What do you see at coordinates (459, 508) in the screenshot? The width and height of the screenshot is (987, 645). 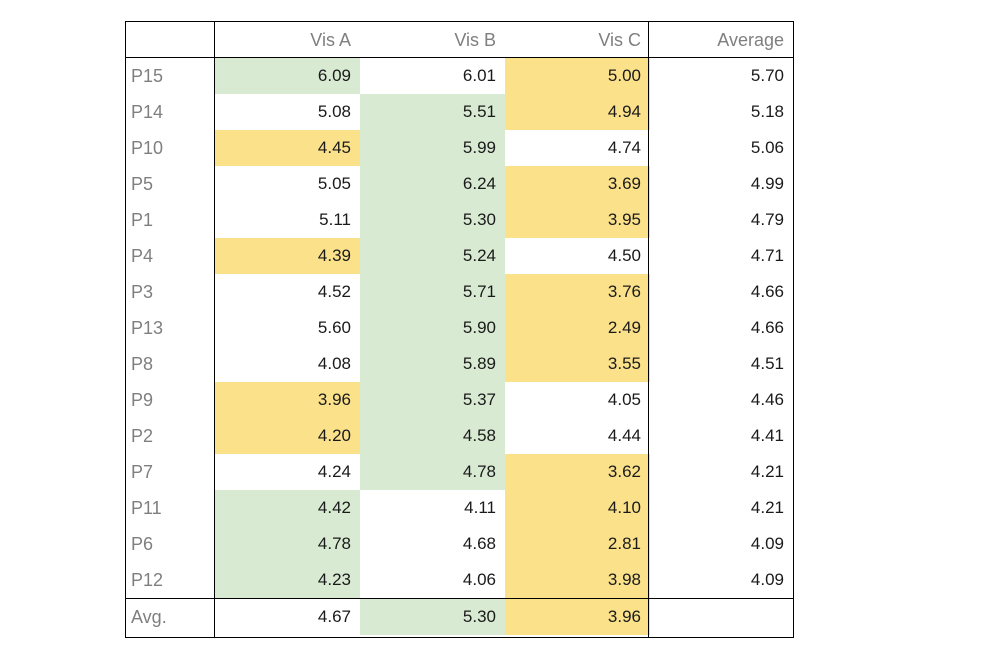 I see `table-row: P11 4.42 4.11 4.10 4.21` at bounding box center [459, 508].